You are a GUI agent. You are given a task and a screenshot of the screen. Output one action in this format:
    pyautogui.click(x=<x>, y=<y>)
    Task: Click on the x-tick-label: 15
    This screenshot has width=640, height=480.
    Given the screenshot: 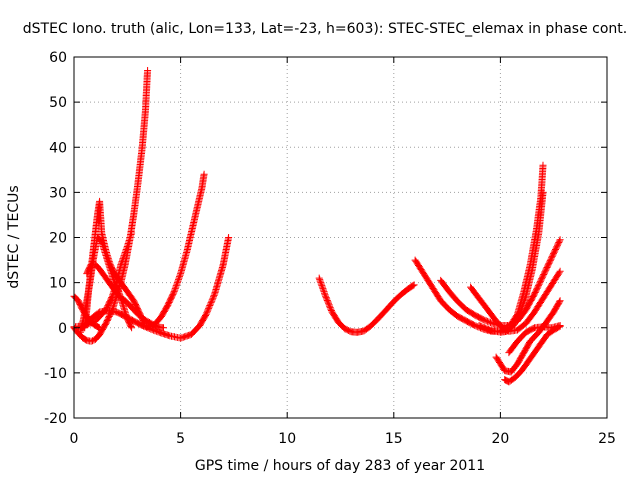 What is the action you would take?
    pyautogui.click(x=394, y=439)
    